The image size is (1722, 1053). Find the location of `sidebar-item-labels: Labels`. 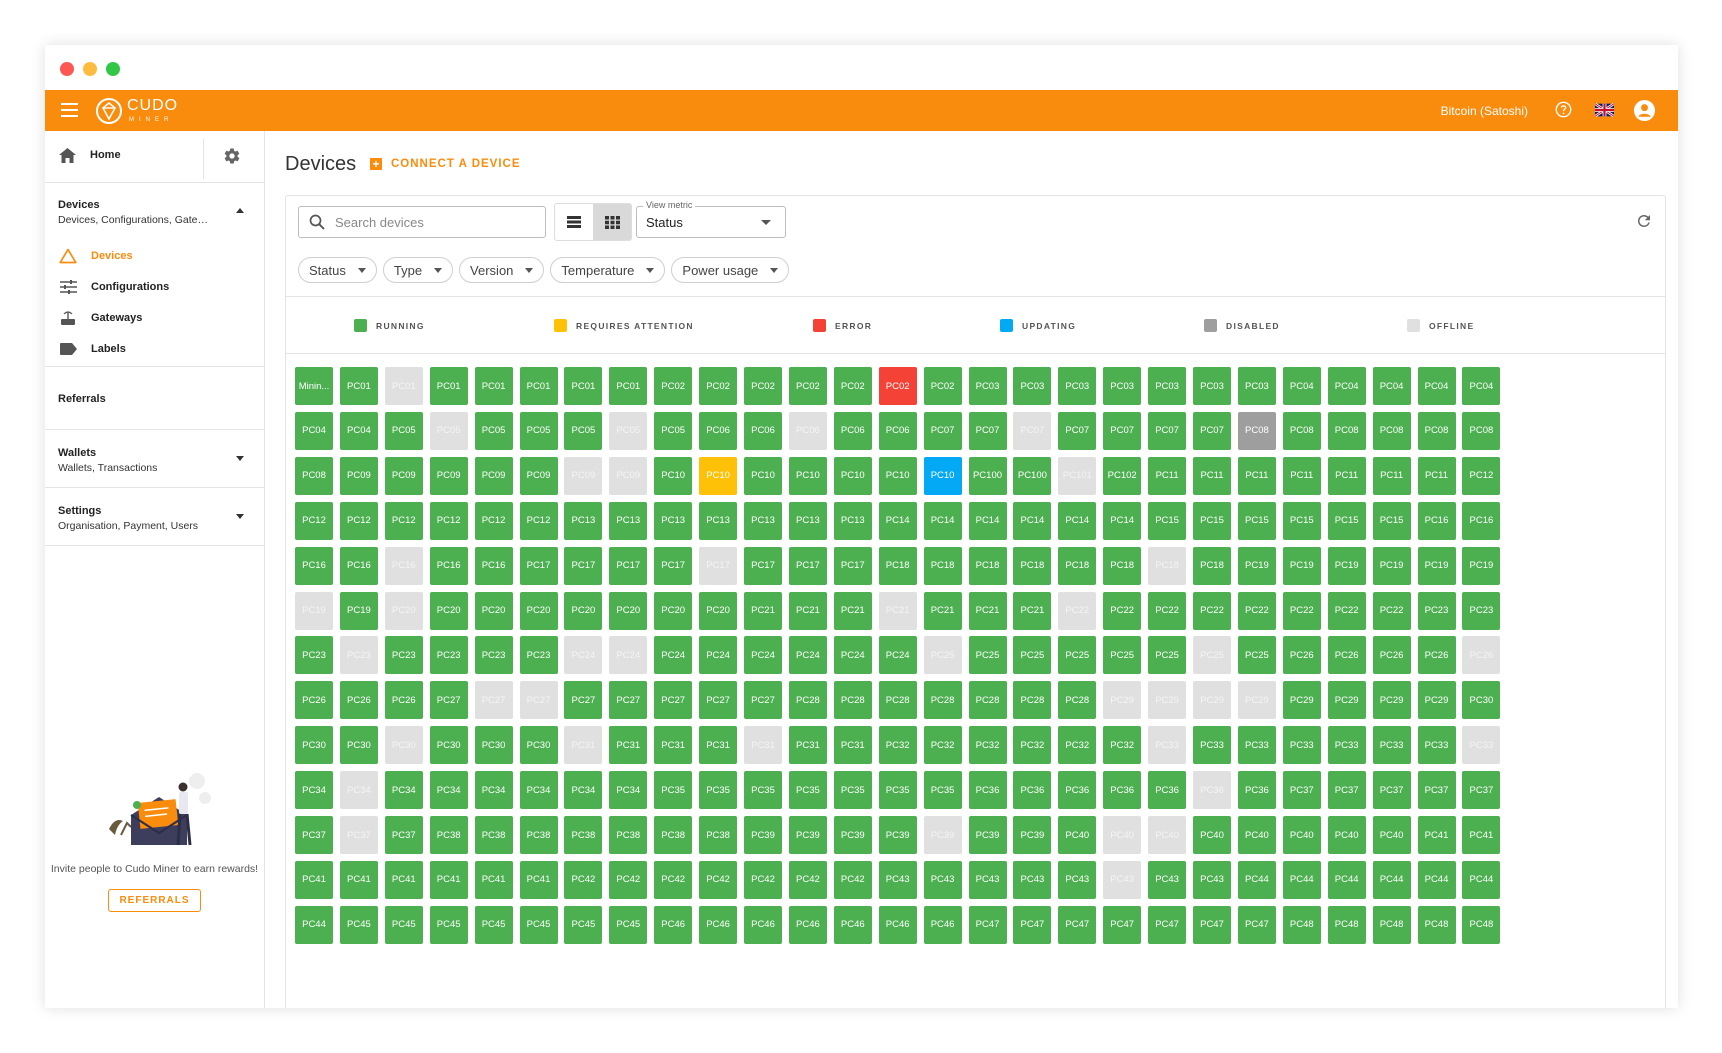

sidebar-item-labels: Labels is located at coordinates (92, 349).